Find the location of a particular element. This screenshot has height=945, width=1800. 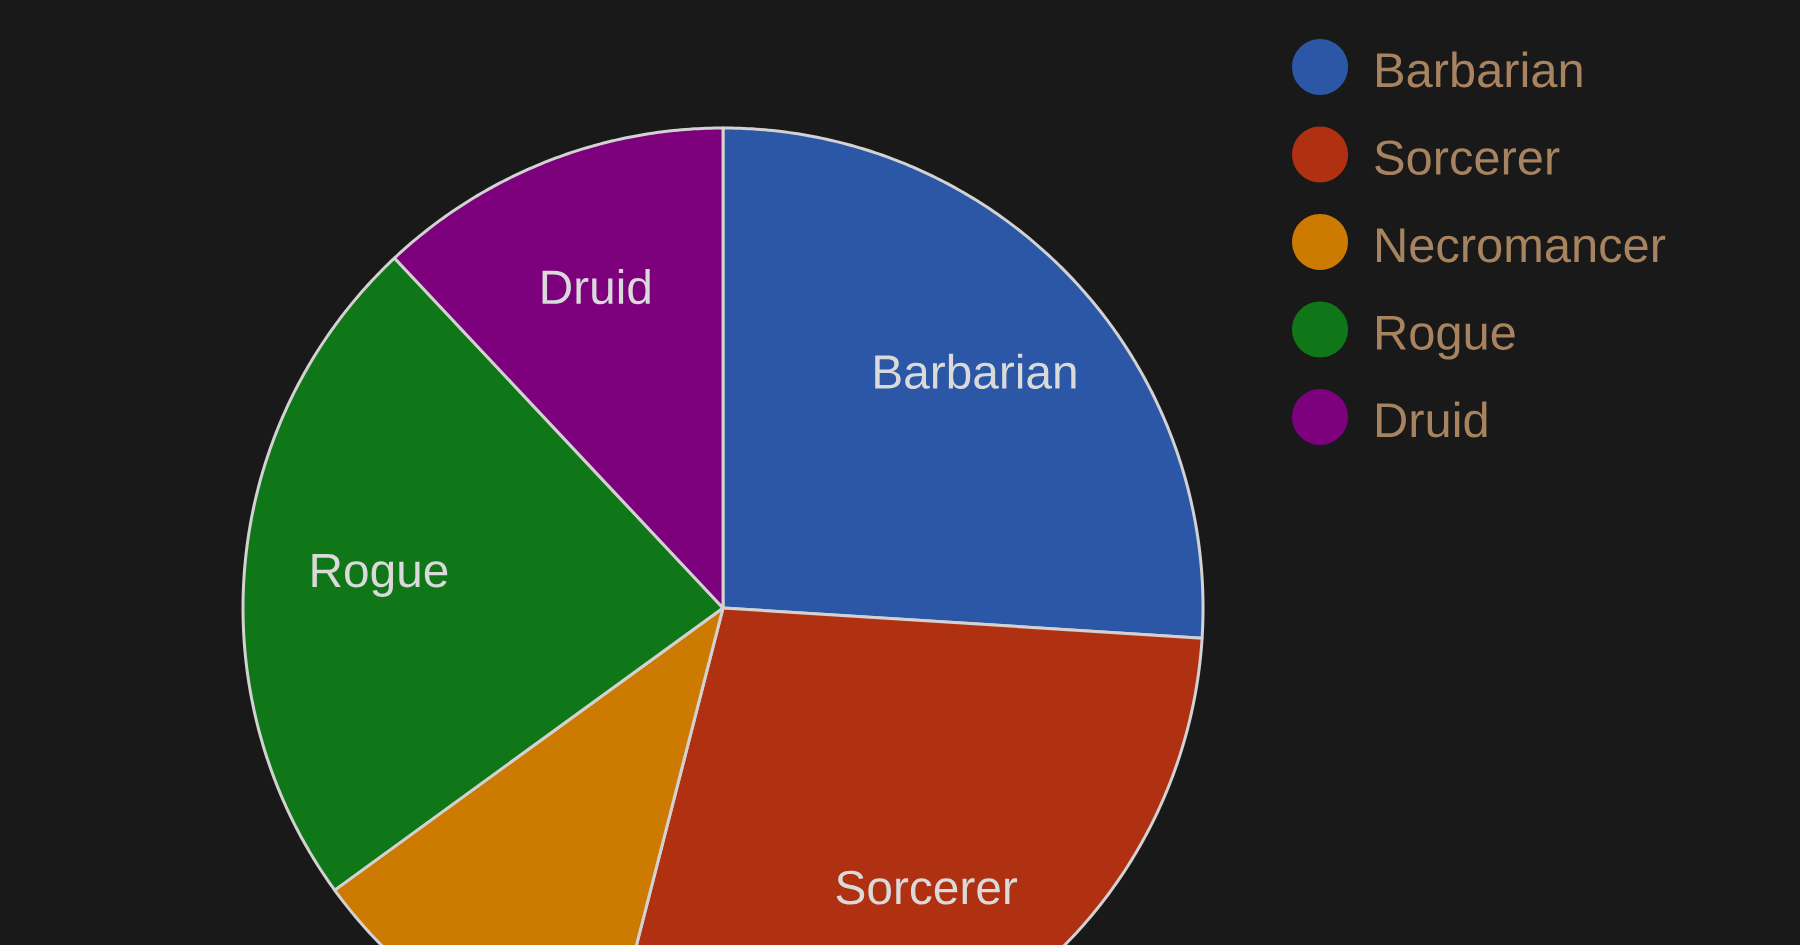

legend-label: Barbarian is located at coordinates (1479, 69).